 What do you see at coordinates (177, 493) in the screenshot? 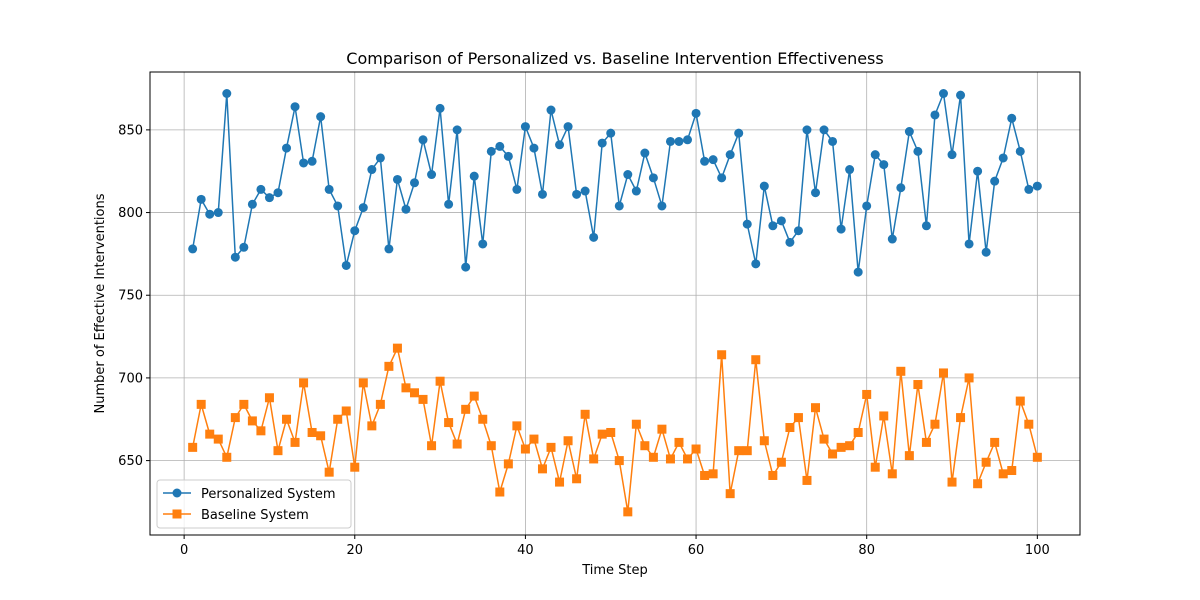
I see `legend-marker-circle-icon` at bounding box center [177, 493].